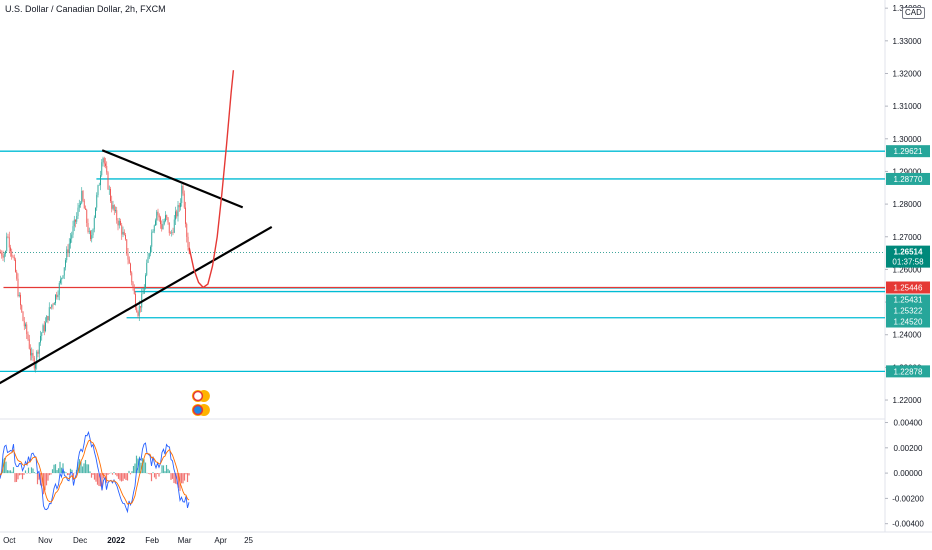 This screenshot has height=550, width=932. What do you see at coordinates (248, 540) in the screenshot?
I see `time-tick-label: 25` at bounding box center [248, 540].